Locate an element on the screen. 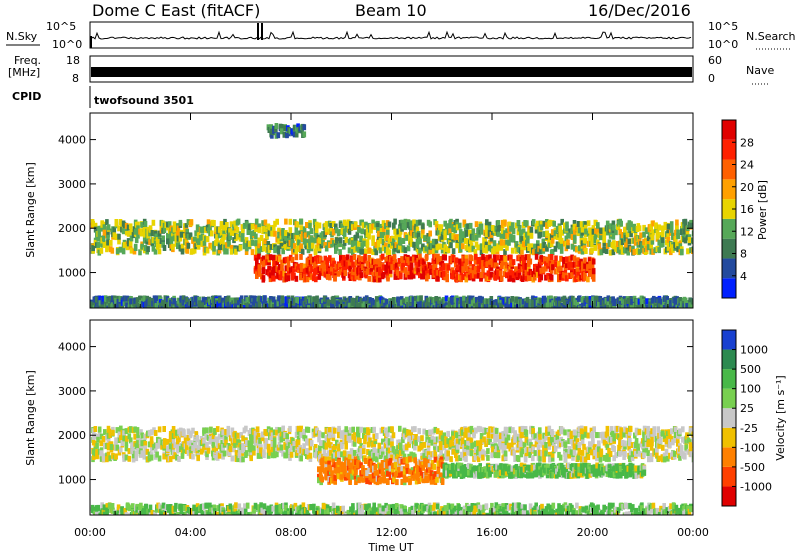 The height and width of the screenshot is (554, 800). nsky-tick-top: 10^5 is located at coordinates (61, 26).